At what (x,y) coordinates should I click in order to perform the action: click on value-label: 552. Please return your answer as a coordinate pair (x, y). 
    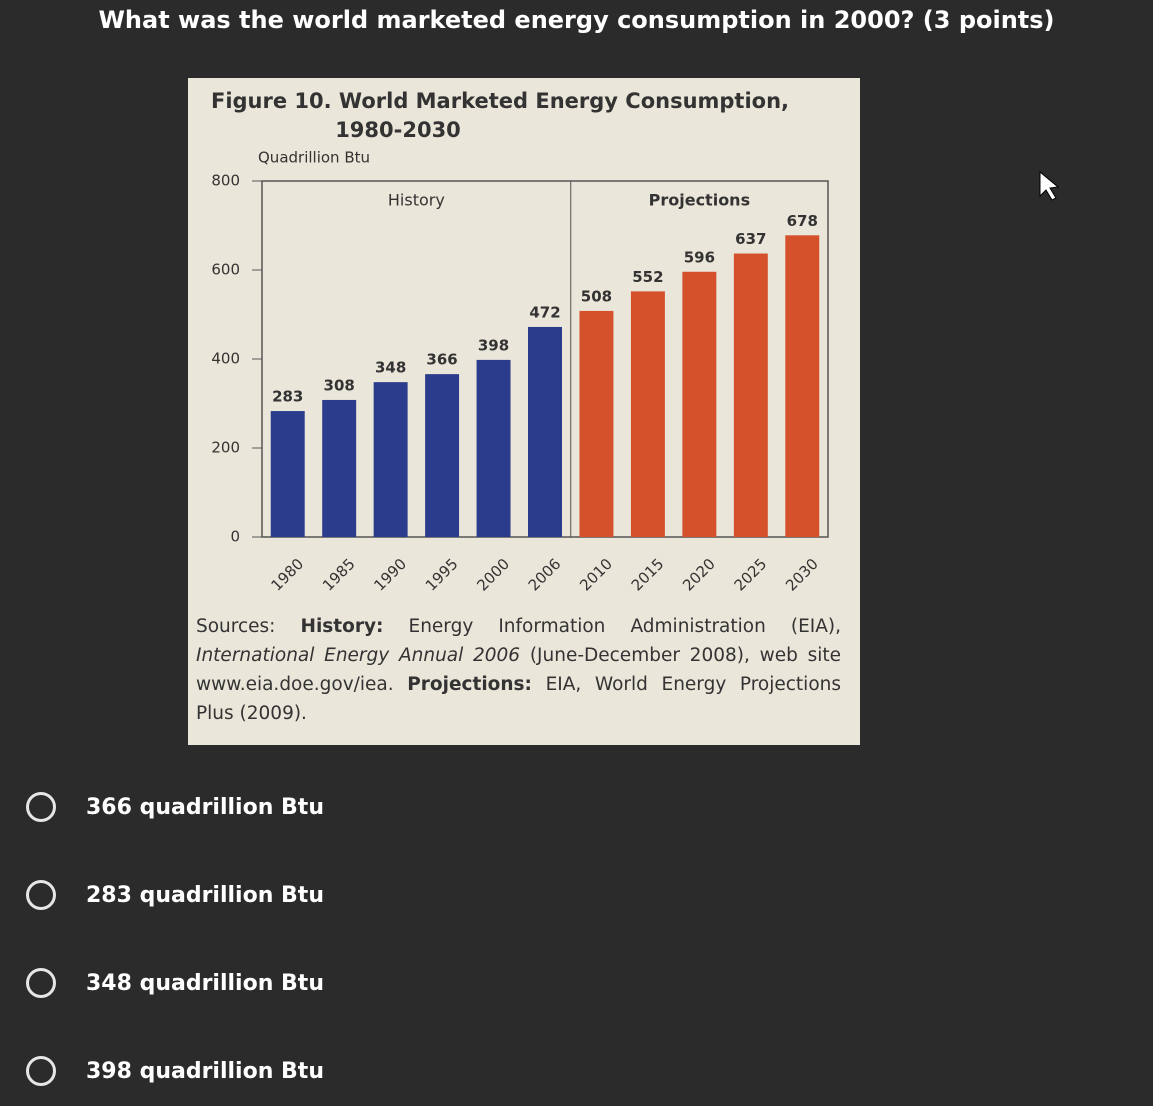
    Looking at the image, I should click on (647, 277).